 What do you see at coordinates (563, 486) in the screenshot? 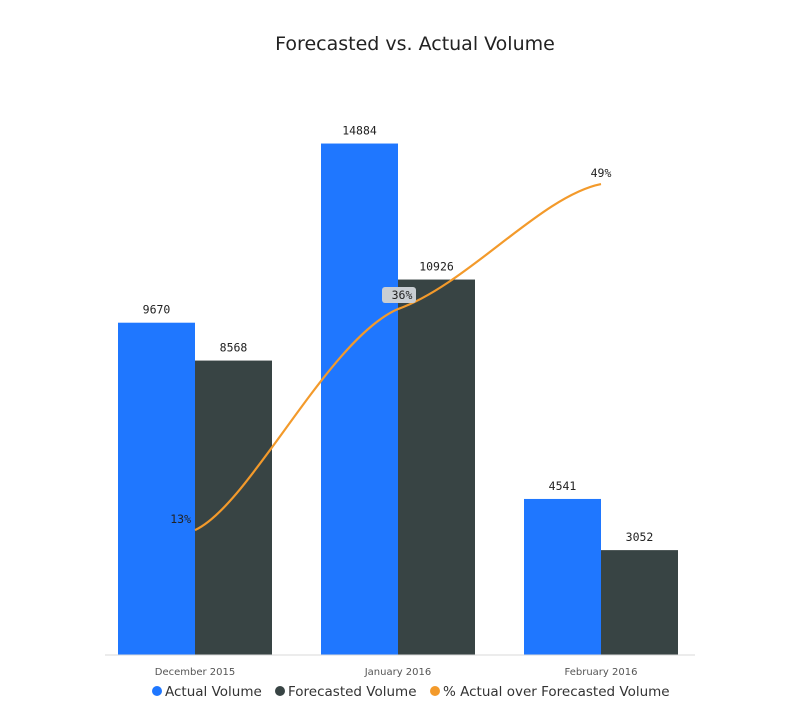
I see `data-label-actual-3: 4541` at bounding box center [563, 486].